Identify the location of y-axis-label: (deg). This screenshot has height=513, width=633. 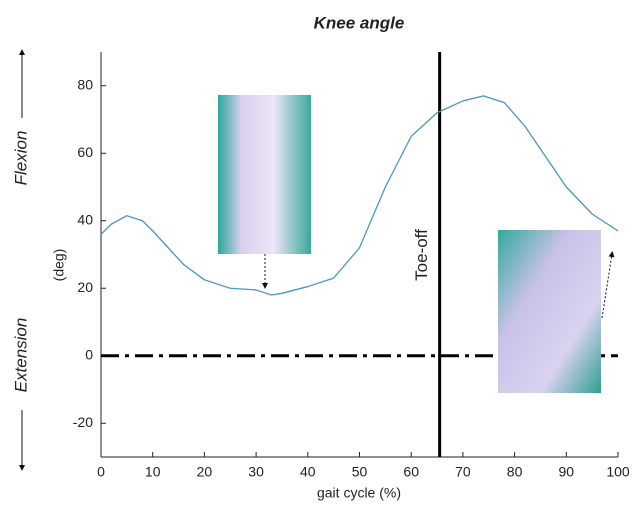
(59, 265).